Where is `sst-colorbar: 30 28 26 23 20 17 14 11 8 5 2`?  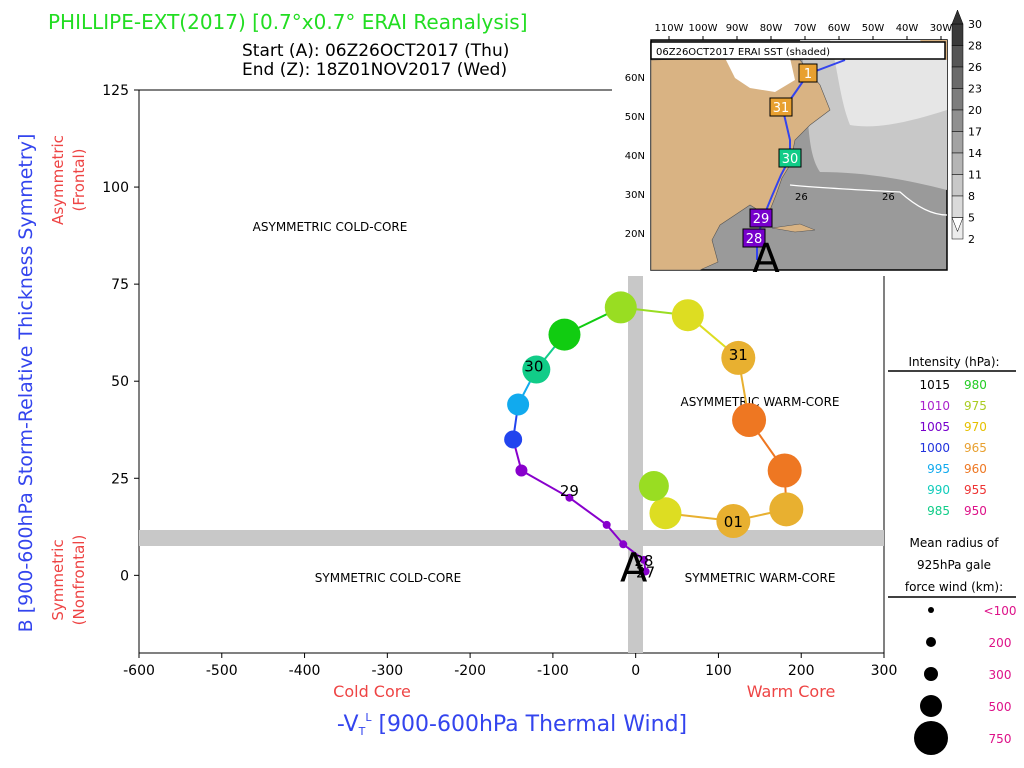 sst-colorbar: 30 28 26 23 20 17 14 11 8 5 2 is located at coordinates (966, 127).